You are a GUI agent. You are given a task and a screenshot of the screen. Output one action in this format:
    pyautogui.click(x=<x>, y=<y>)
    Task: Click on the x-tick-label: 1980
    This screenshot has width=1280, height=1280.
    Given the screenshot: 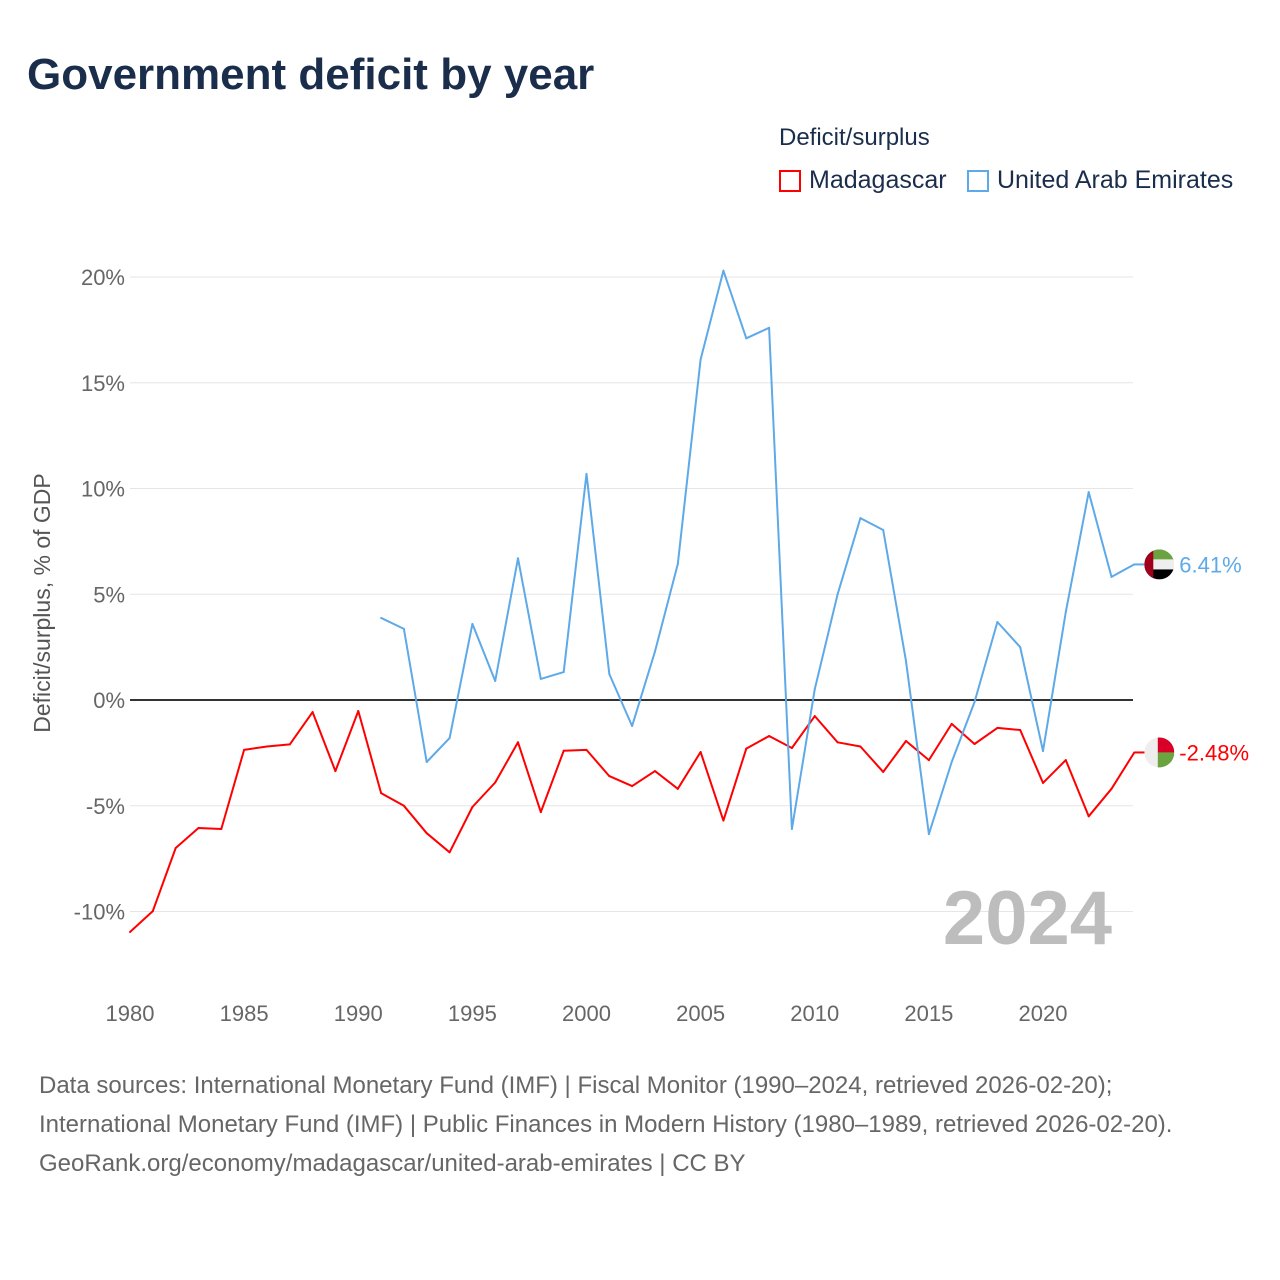 What is the action you would take?
    pyautogui.click(x=130, y=1013)
    